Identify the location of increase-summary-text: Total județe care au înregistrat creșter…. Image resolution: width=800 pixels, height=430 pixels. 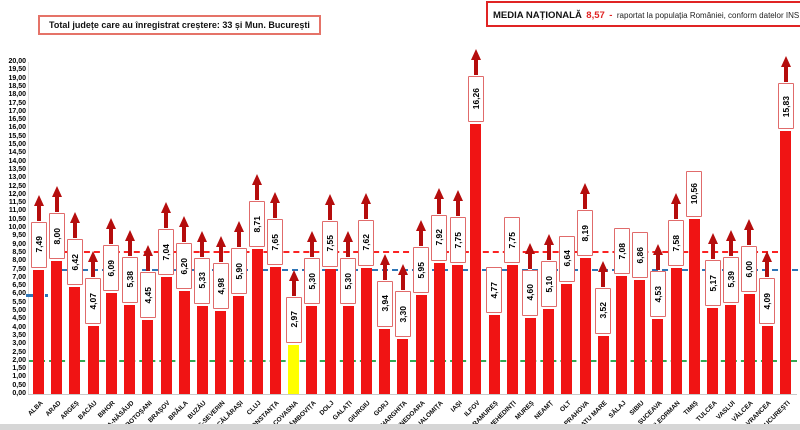
(179, 25).